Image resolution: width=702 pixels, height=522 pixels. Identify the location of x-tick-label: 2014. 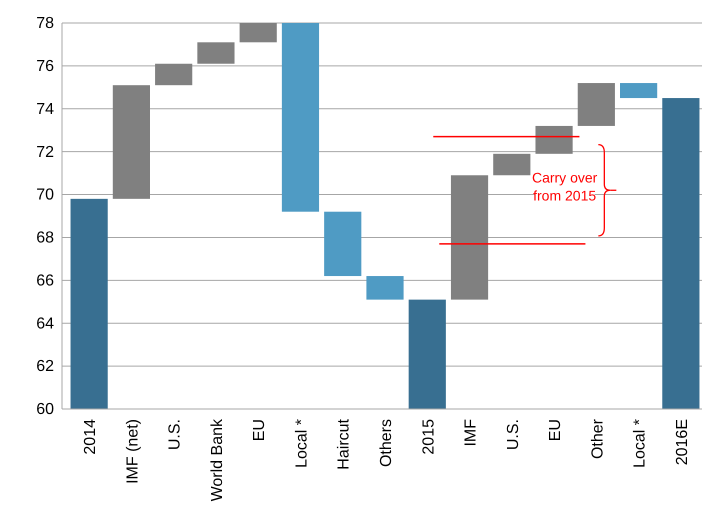
(91, 436).